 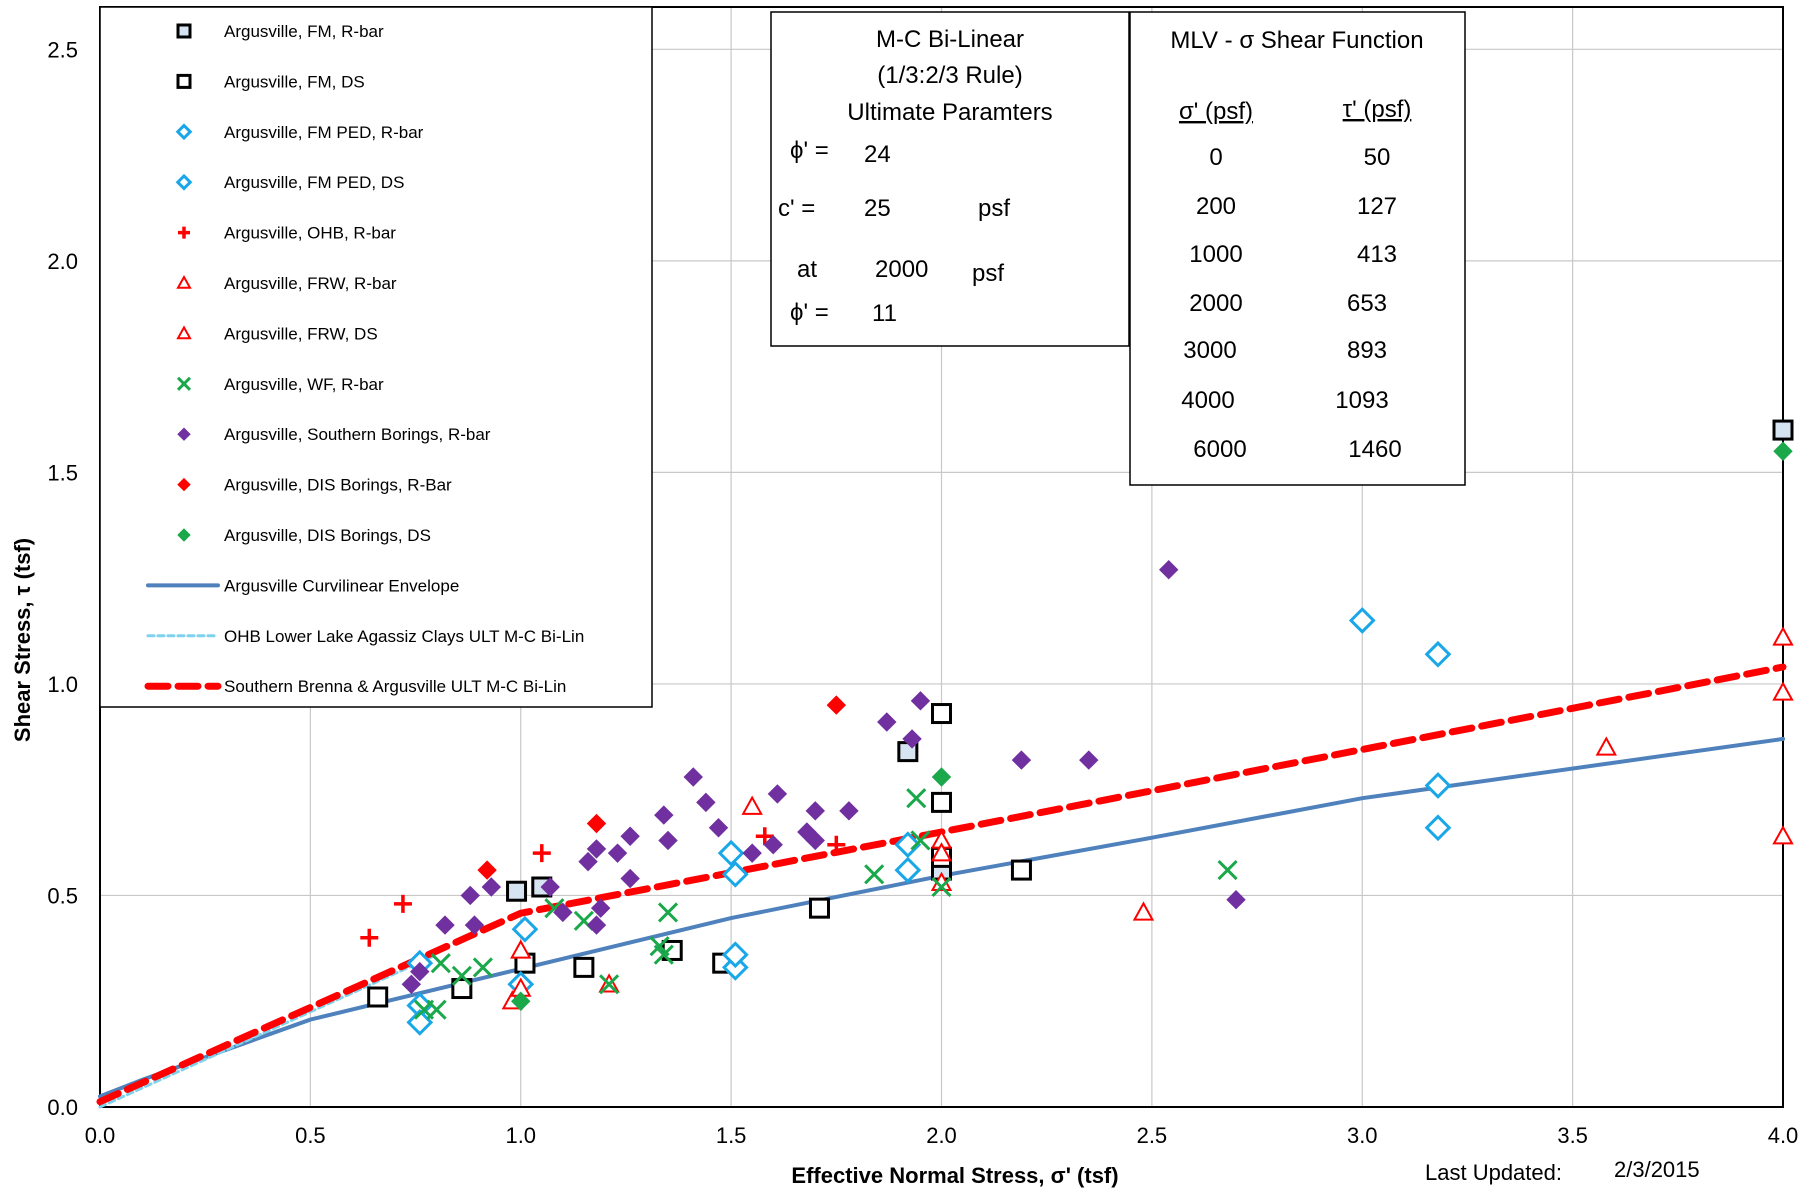 I want to click on legend-label: Argusville, FM PED, DS, so click(x=314, y=182).